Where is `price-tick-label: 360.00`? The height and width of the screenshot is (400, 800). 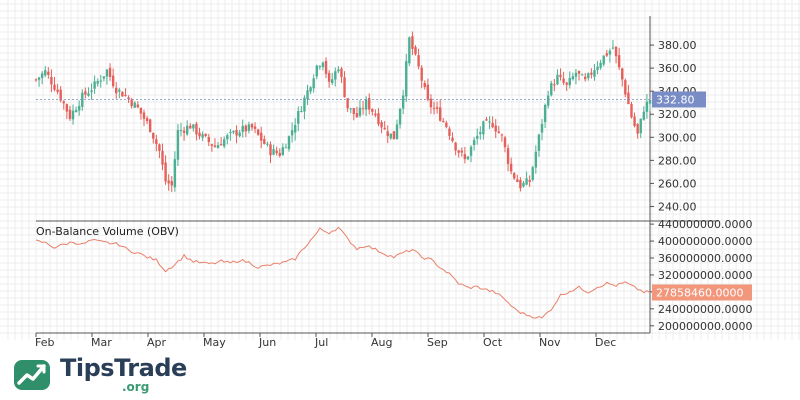
price-tick-label: 360.00 is located at coordinates (677, 68).